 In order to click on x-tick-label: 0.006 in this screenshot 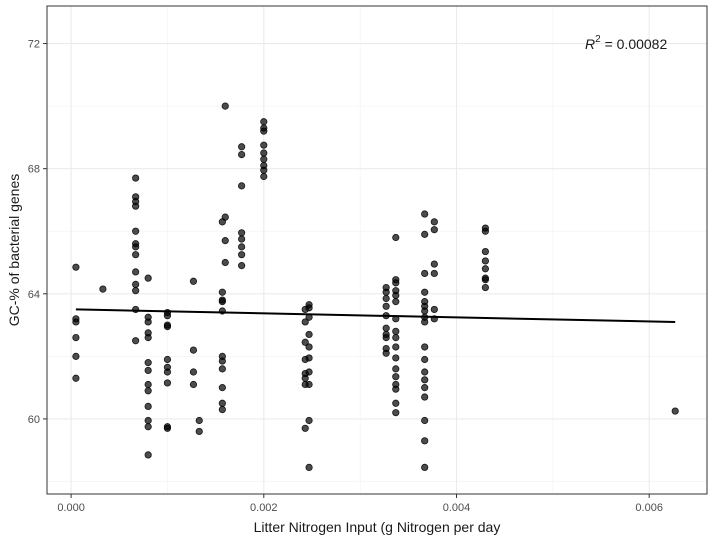, I will do `click(649, 508)`.